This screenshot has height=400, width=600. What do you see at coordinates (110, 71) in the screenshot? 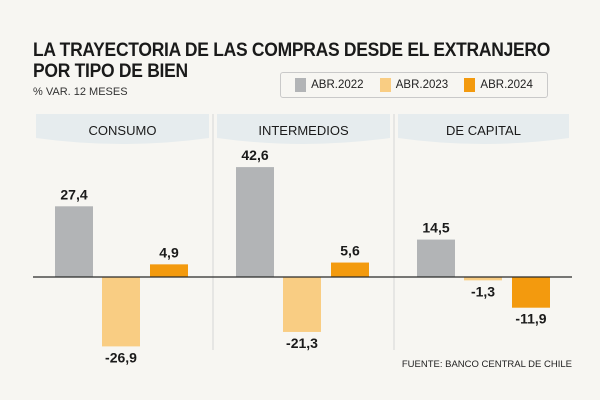
I see `chart-title-line2: POR TIPO DE BIEN` at bounding box center [110, 71].